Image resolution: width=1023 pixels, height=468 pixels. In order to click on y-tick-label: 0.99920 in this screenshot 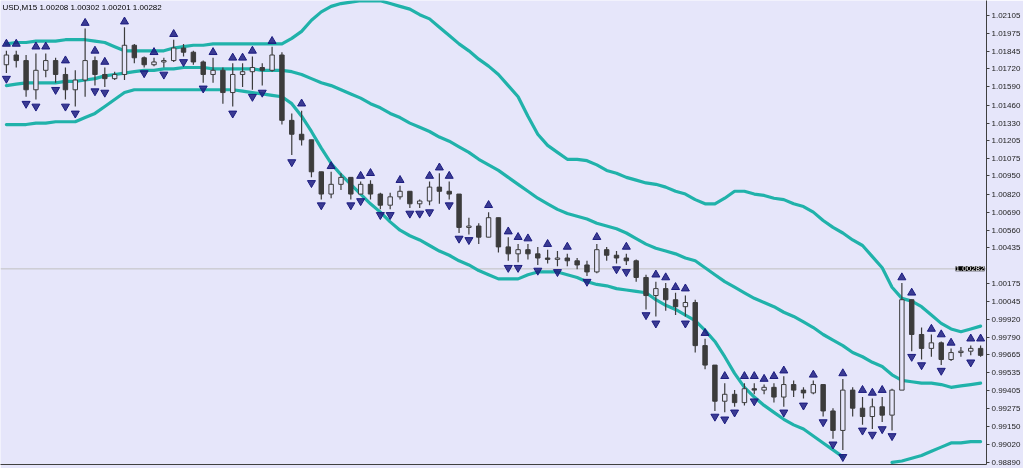, I will do `click(1006, 319)`.